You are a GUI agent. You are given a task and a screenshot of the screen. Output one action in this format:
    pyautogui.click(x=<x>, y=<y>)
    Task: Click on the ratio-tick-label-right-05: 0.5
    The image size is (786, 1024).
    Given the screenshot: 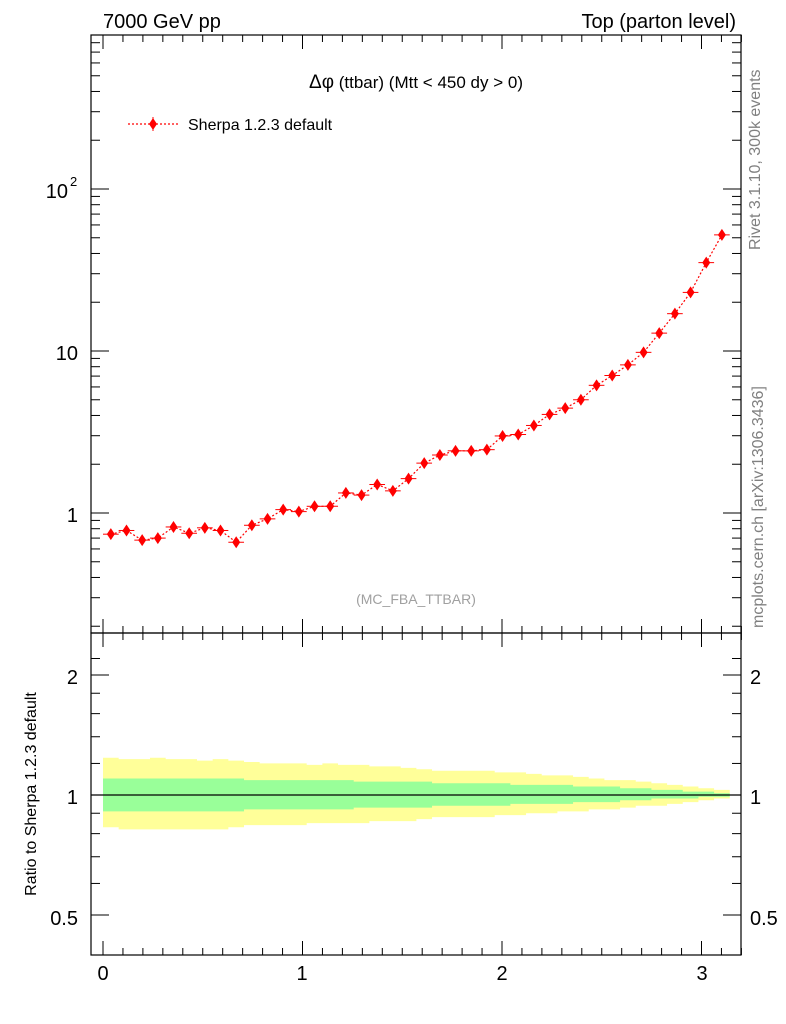 What is the action you would take?
    pyautogui.click(x=764, y=919)
    